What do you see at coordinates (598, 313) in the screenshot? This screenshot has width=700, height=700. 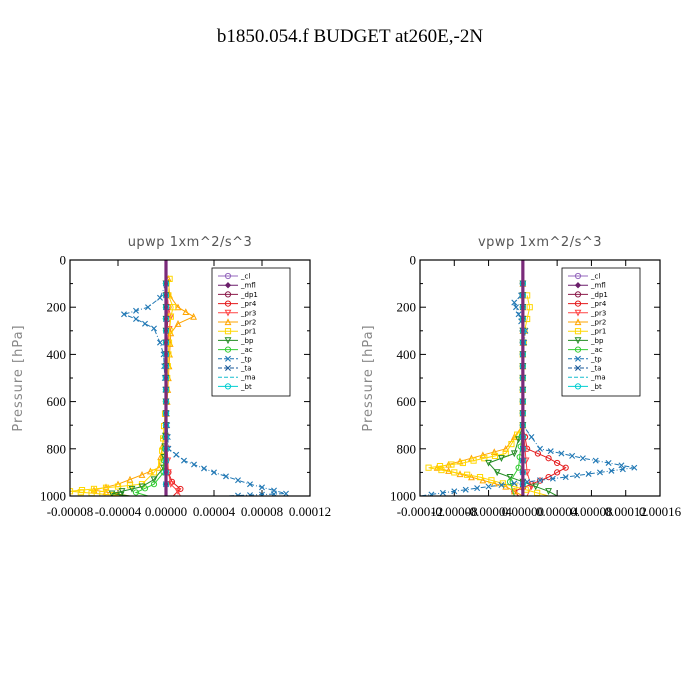 I see `legend-label: _pr3` at bounding box center [598, 313].